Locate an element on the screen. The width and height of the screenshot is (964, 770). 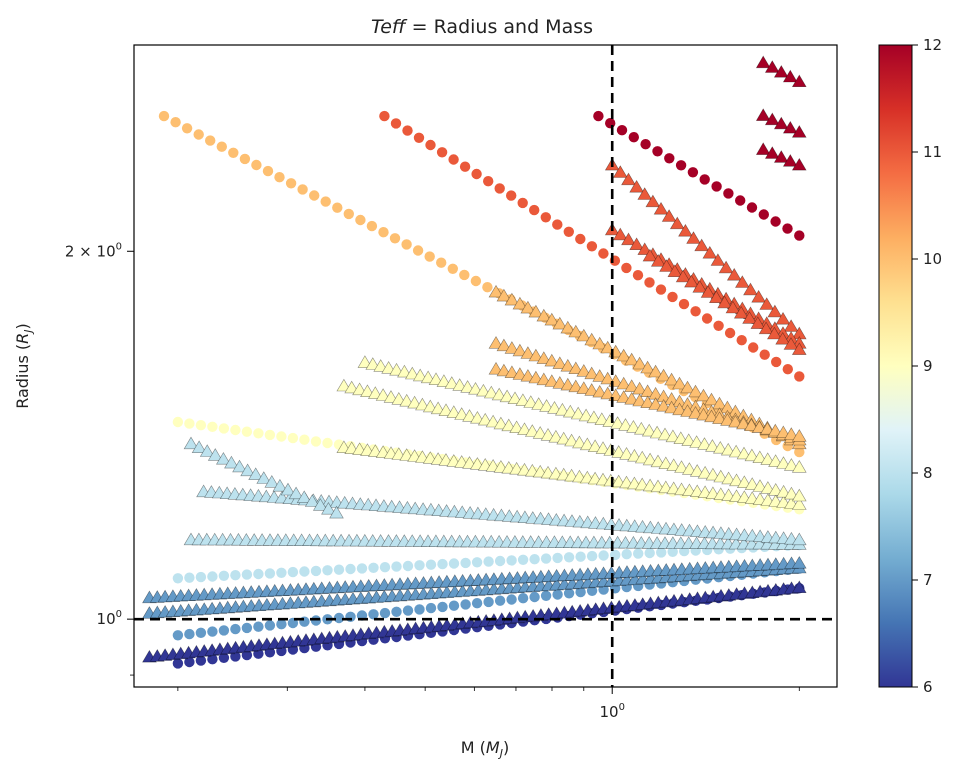
chart-title-italic: Teff is located at coordinates (389, 27).